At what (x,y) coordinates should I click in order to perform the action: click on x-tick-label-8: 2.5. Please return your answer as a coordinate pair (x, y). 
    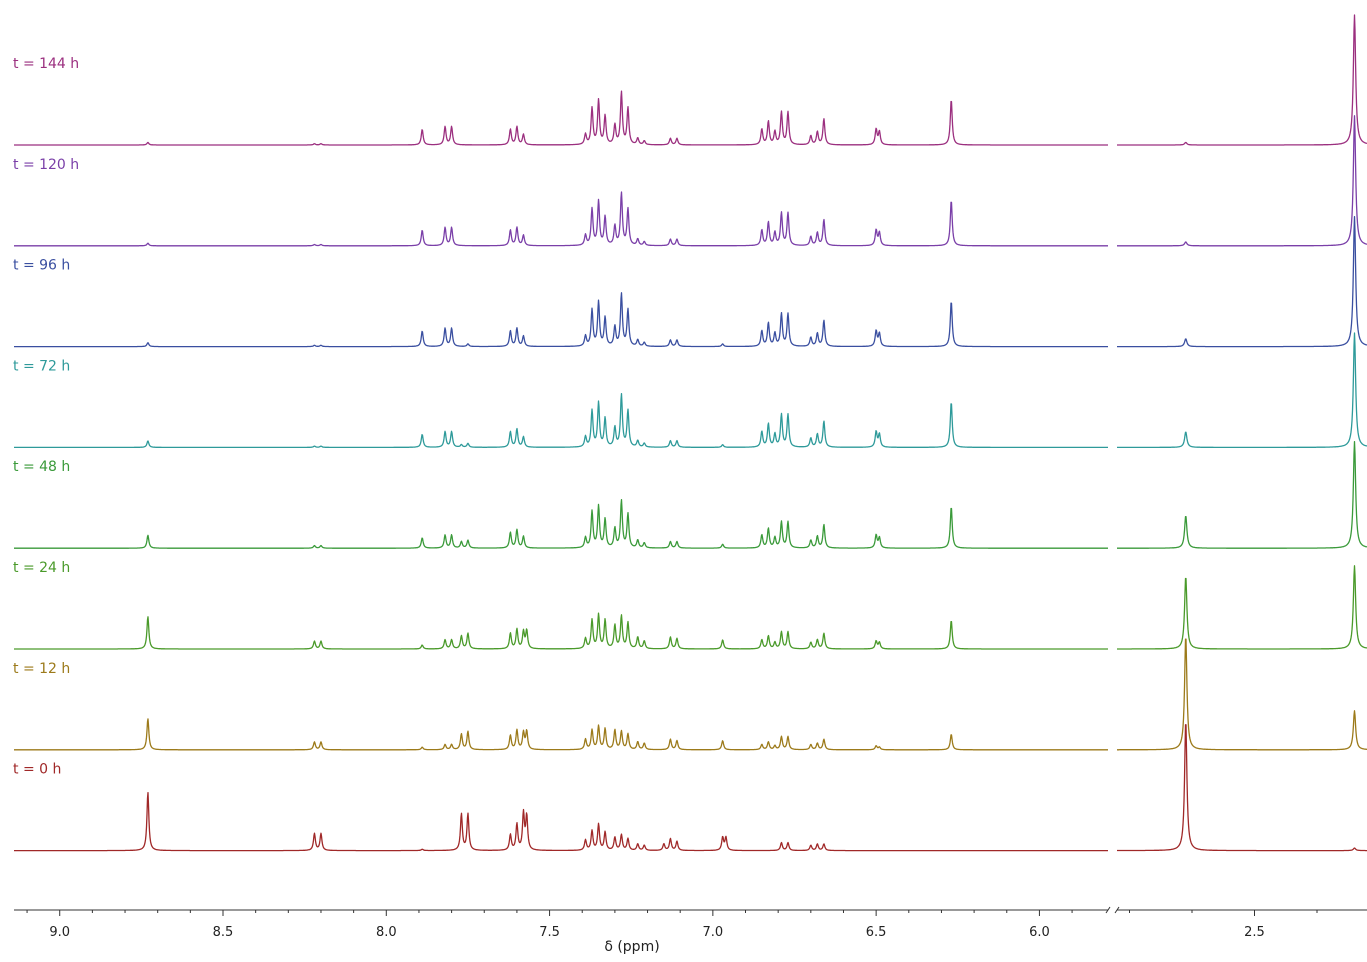
    Looking at the image, I should click on (1254, 932).